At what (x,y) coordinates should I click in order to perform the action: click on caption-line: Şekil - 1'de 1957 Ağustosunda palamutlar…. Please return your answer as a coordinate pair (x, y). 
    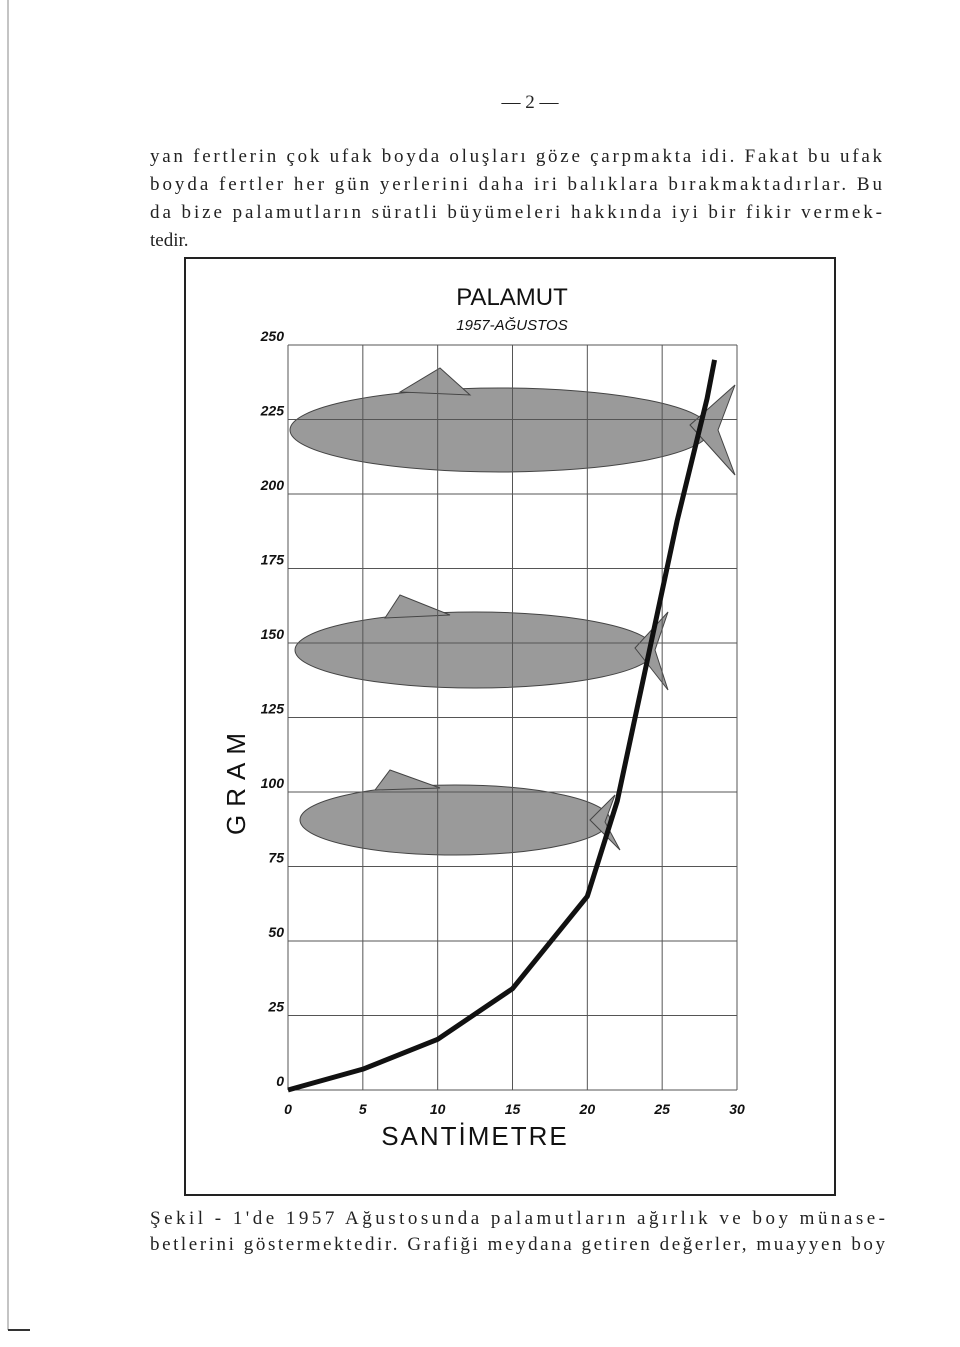
    Looking at the image, I should click on (517, 1218).